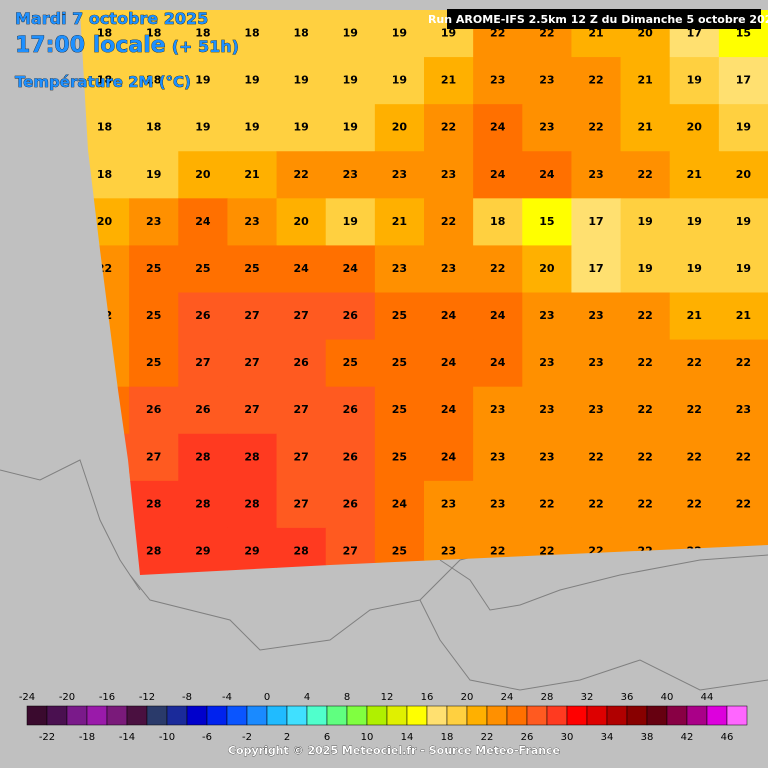 The image size is (768, 768). I want to click on lead-time: (+ 51h), so click(205, 46).